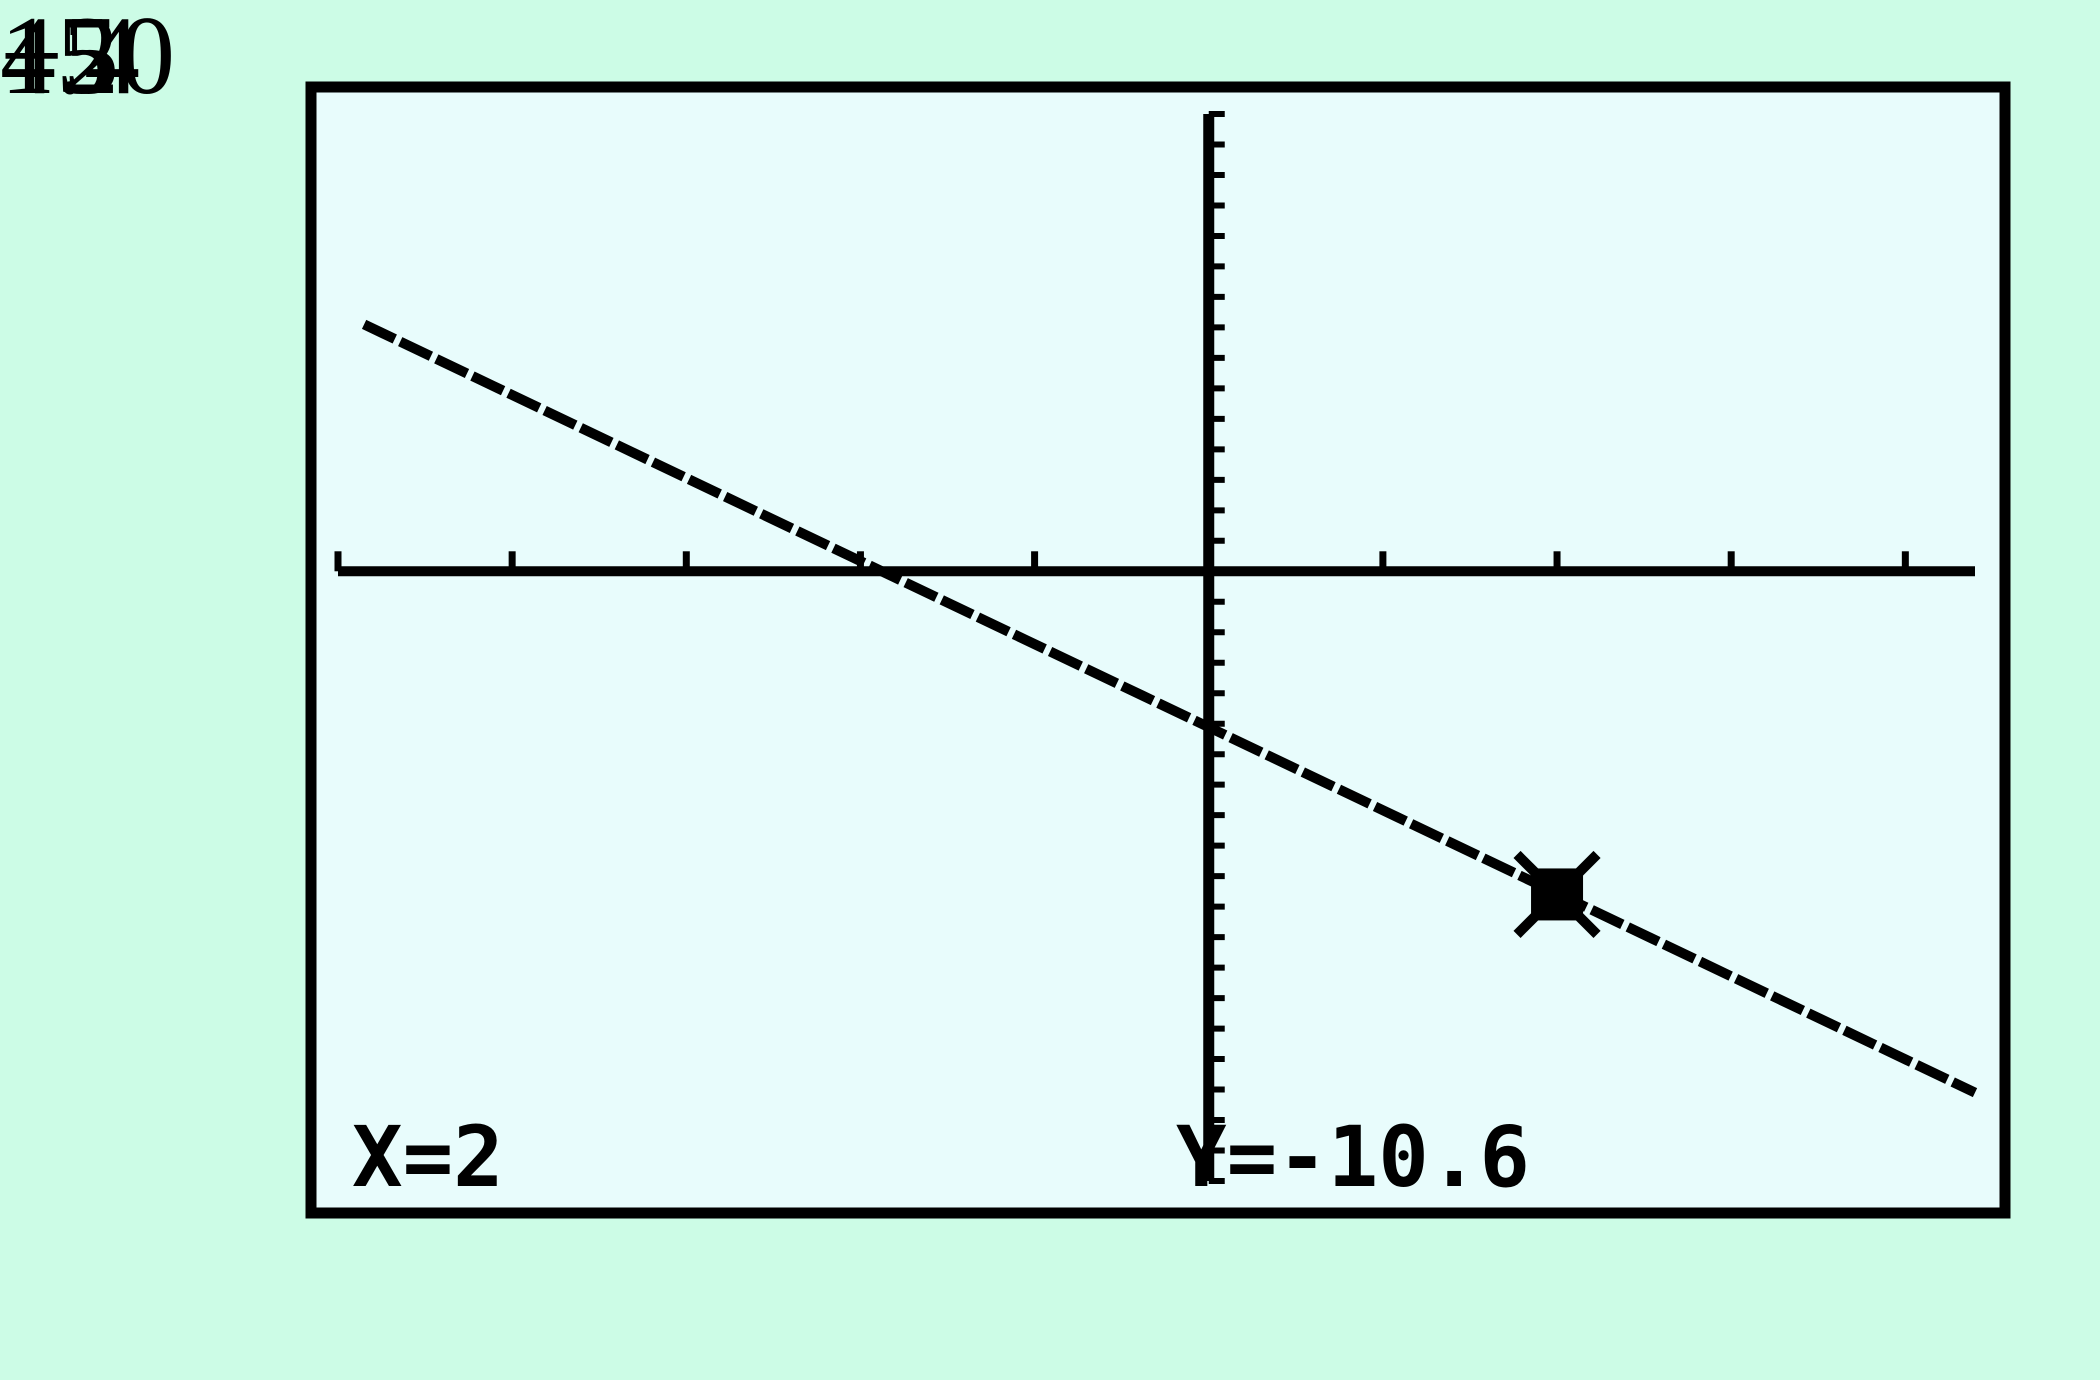 The width and height of the screenshot is (2100, 1380). What do you see at coordinates (1353, 1157) in the screenshot?
I see `trace-y-readout: Y=-10.6` at bounding box center [1353, 1157].